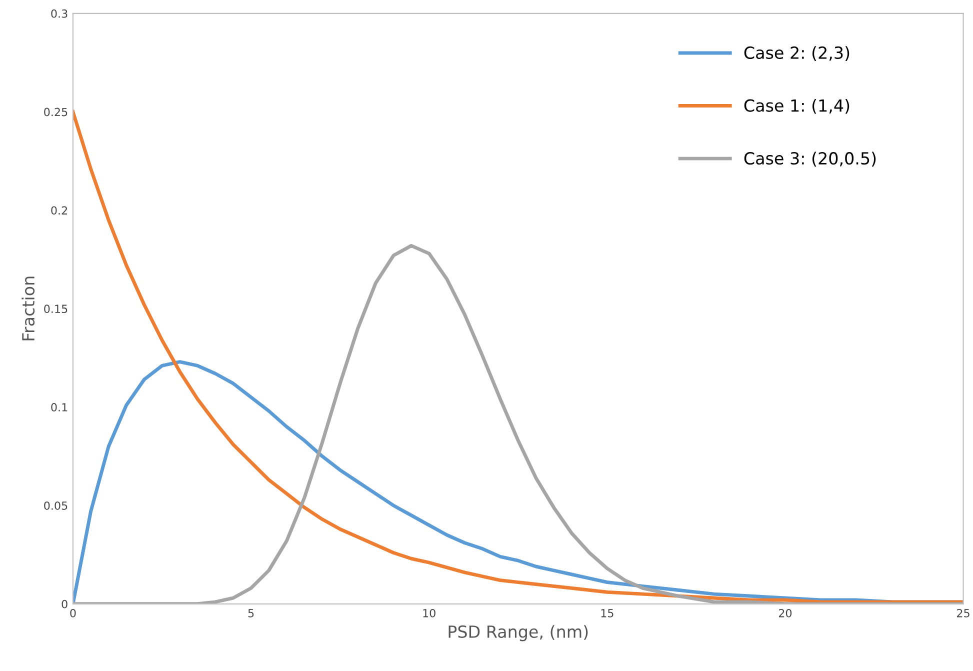 This screenshot has width=973, height=671. Describe the element at coordinates (56, 505) in the screenshot. I see `y-tick-label: 0.05` at that location.